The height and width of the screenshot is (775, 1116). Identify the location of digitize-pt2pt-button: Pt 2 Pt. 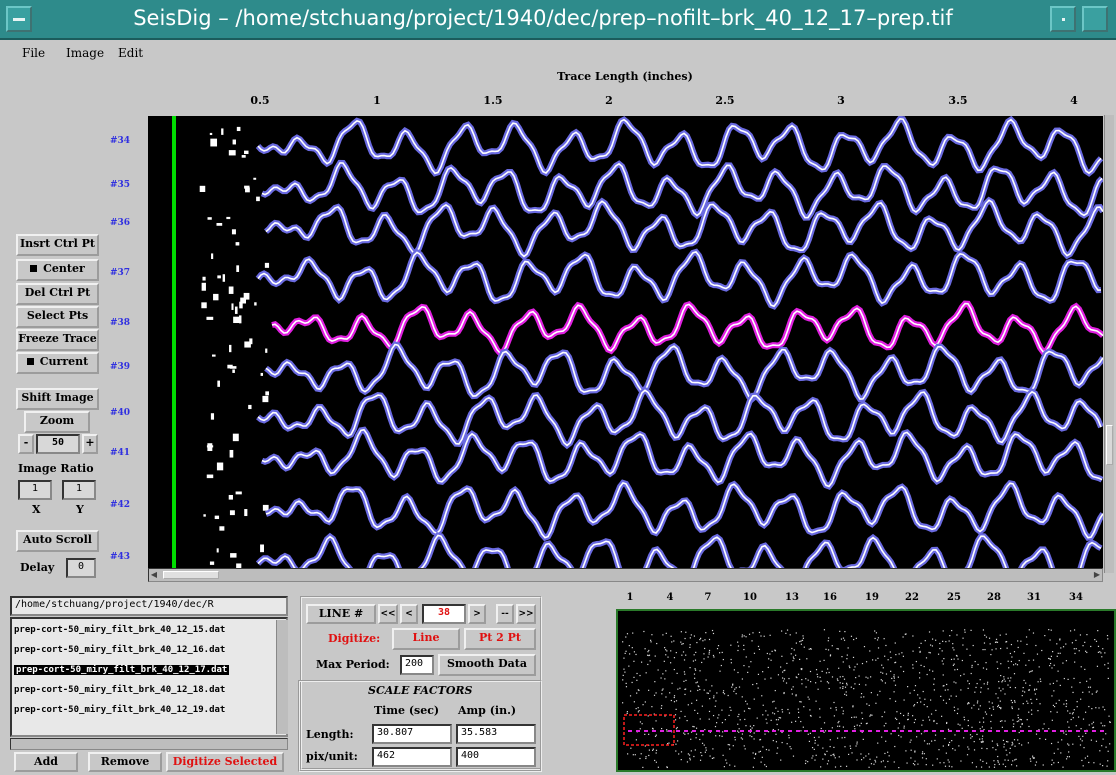
(500, 639).